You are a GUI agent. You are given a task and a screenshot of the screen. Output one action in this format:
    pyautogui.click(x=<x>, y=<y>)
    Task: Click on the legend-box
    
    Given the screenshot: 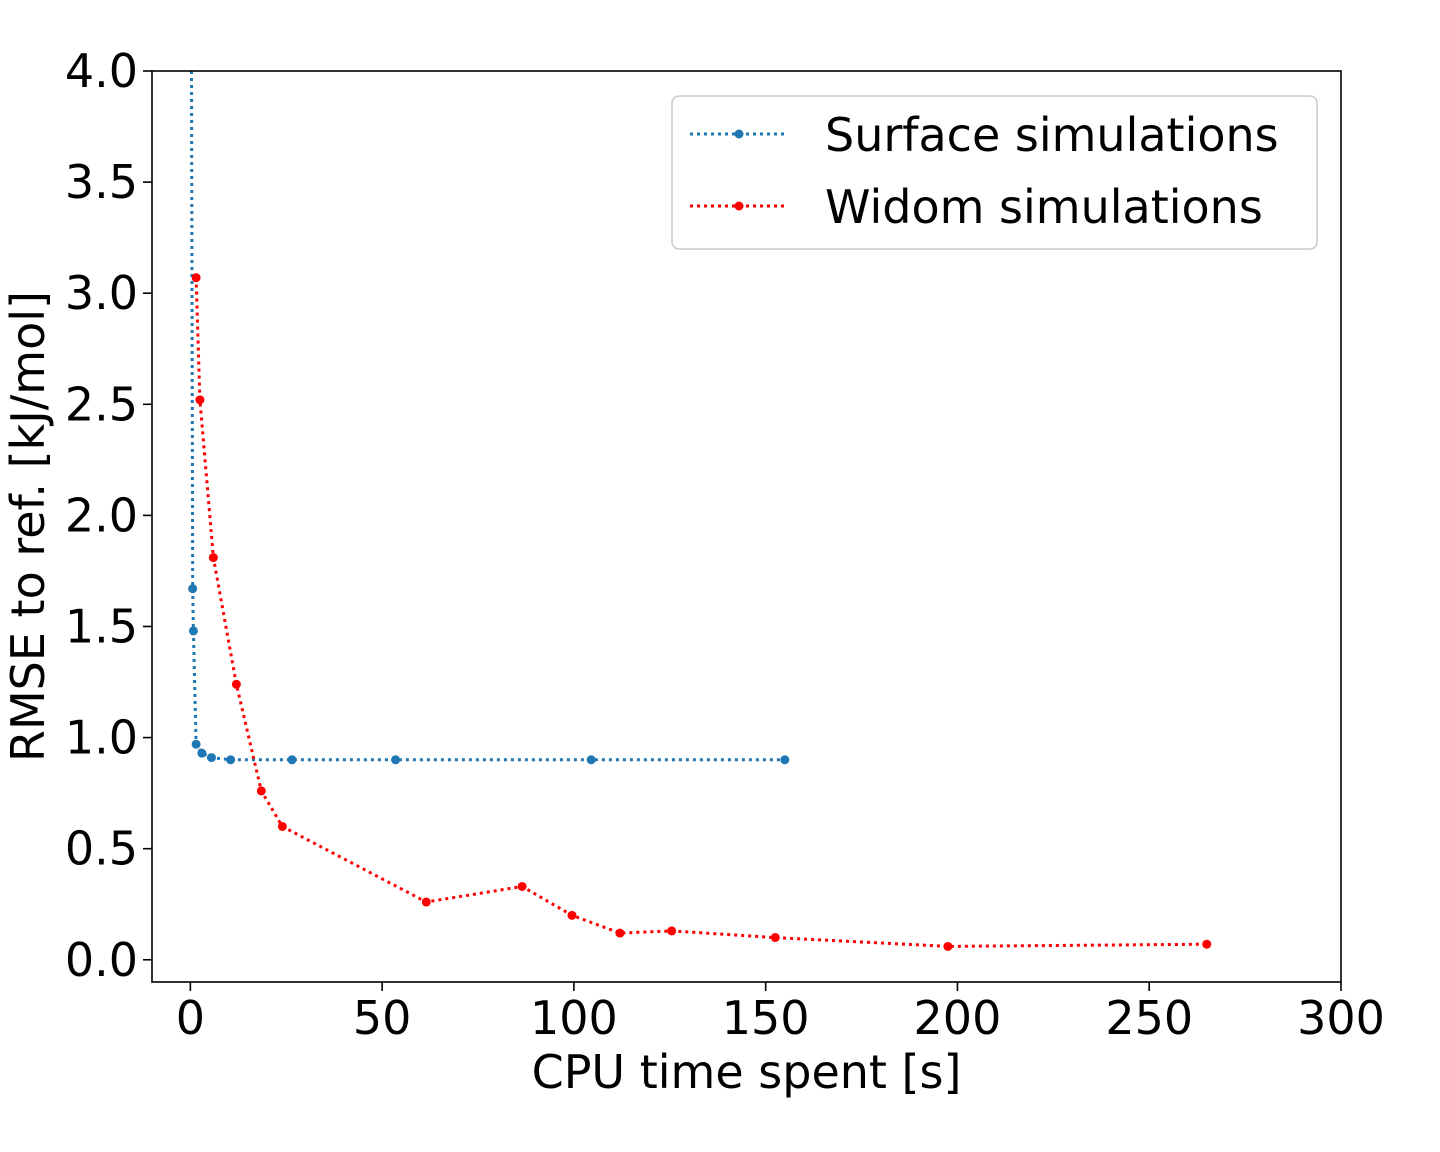 What is the action you would take?
    pyautogui.click(x=994, y=172)
    